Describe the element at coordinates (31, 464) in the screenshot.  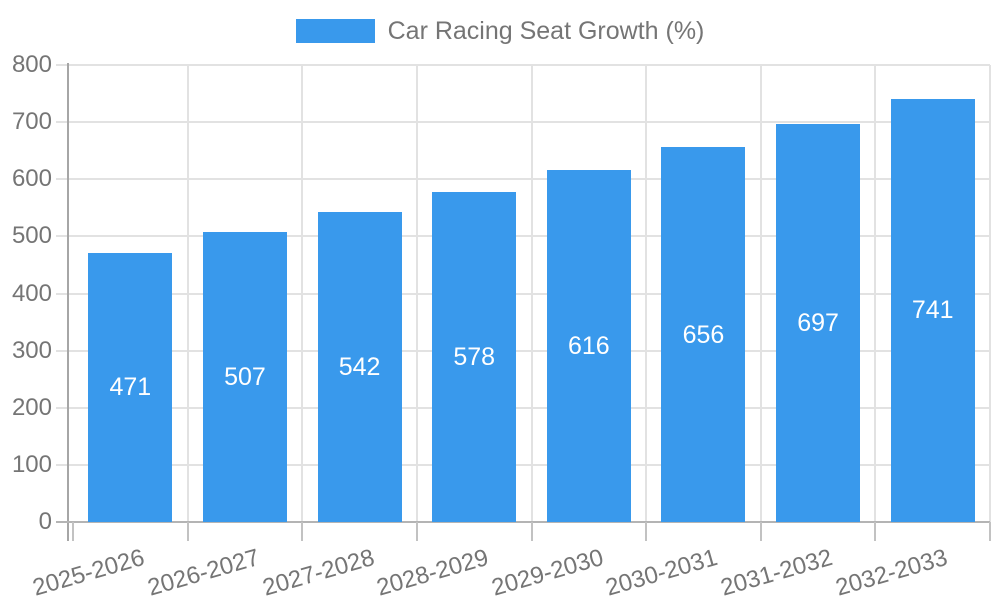
I see `y-axis-tick-label: 100` at that location.